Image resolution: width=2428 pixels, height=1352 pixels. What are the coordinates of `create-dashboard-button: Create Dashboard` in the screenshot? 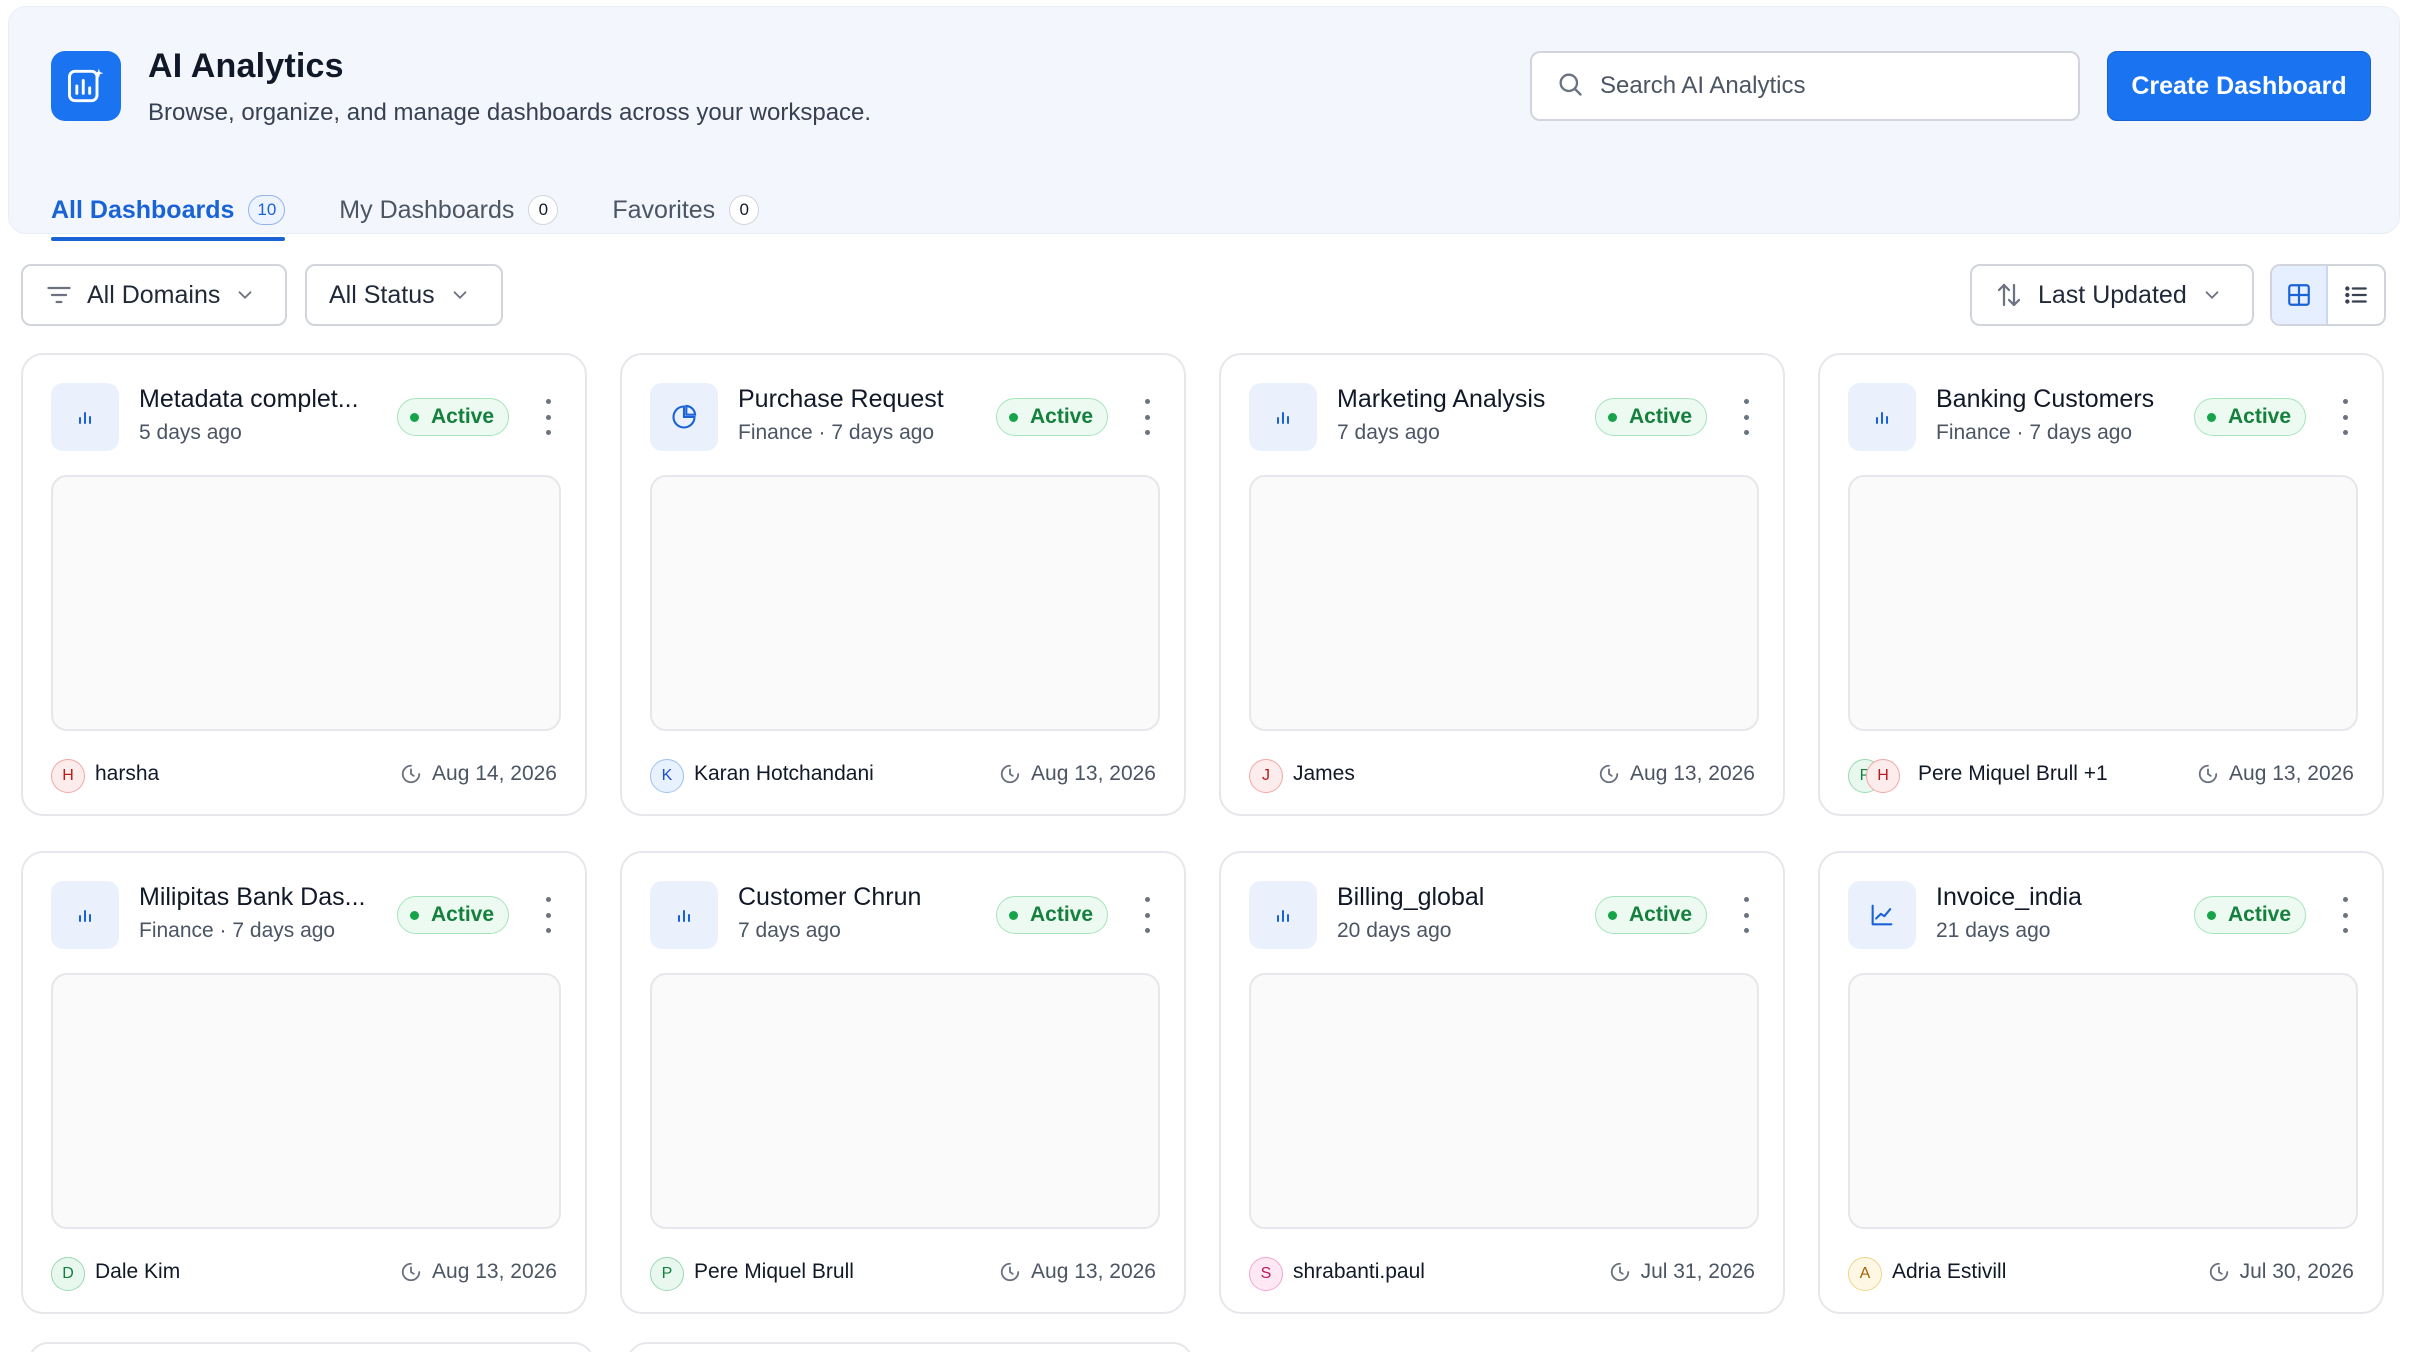 It's located at (2239, 86).